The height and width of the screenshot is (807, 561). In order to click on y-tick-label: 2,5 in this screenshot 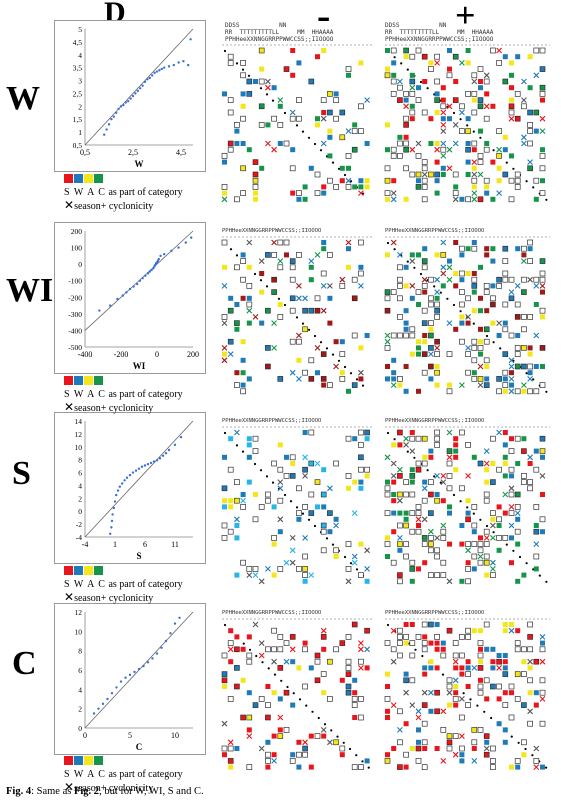, I will do `click(78, 93)`.